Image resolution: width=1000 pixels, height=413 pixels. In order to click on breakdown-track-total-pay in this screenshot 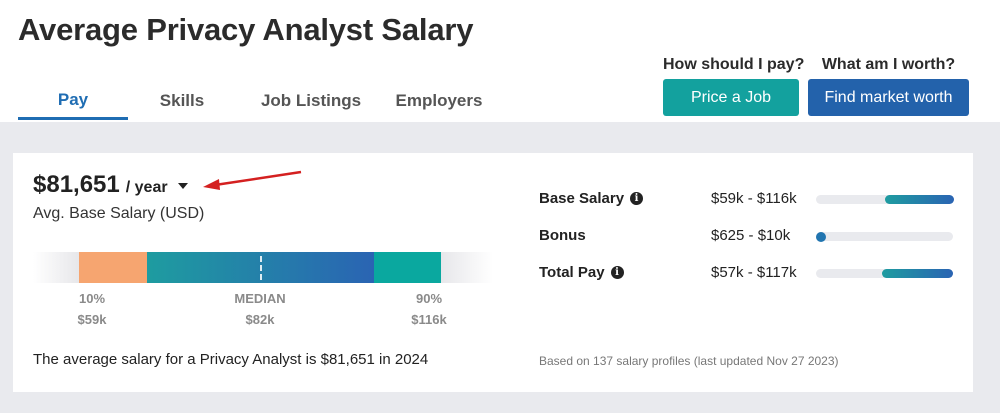, I will do `click(884, 273)`.